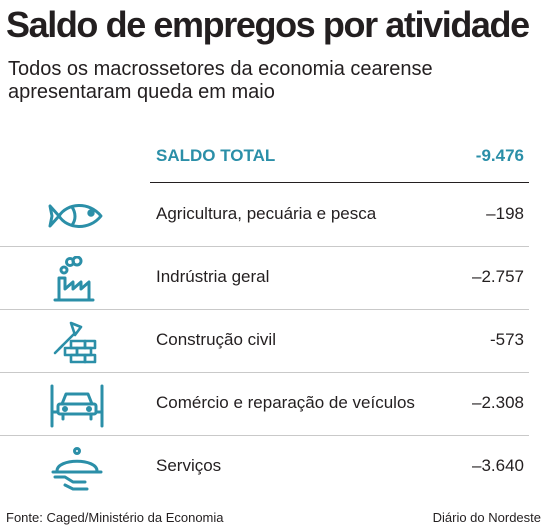  Describe the element at coordinates (506, 339) in the screenshot. I see `row-value: -573` at that location.